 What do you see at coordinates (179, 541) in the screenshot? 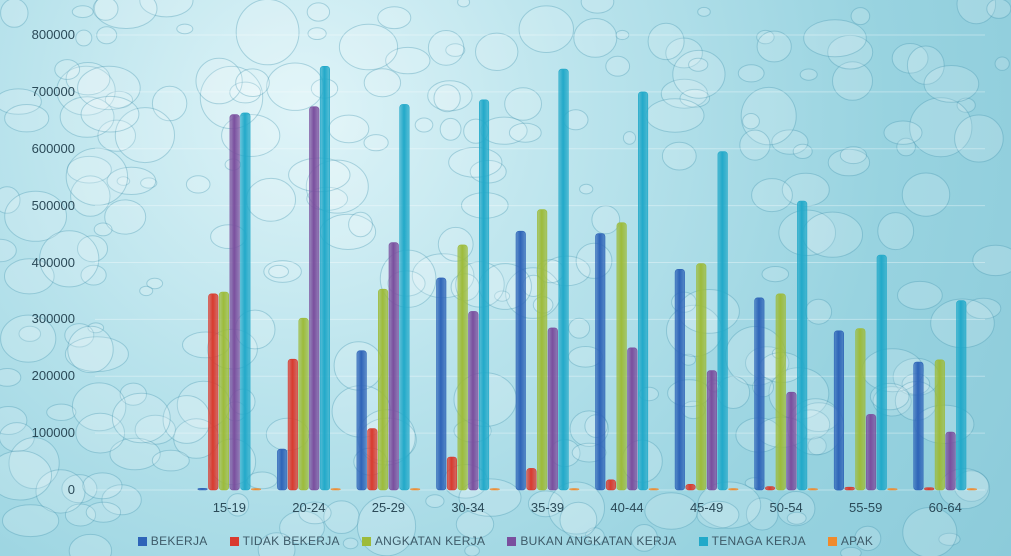
I see `legend-label: BEKERJA` at bounding box center [179, 541].